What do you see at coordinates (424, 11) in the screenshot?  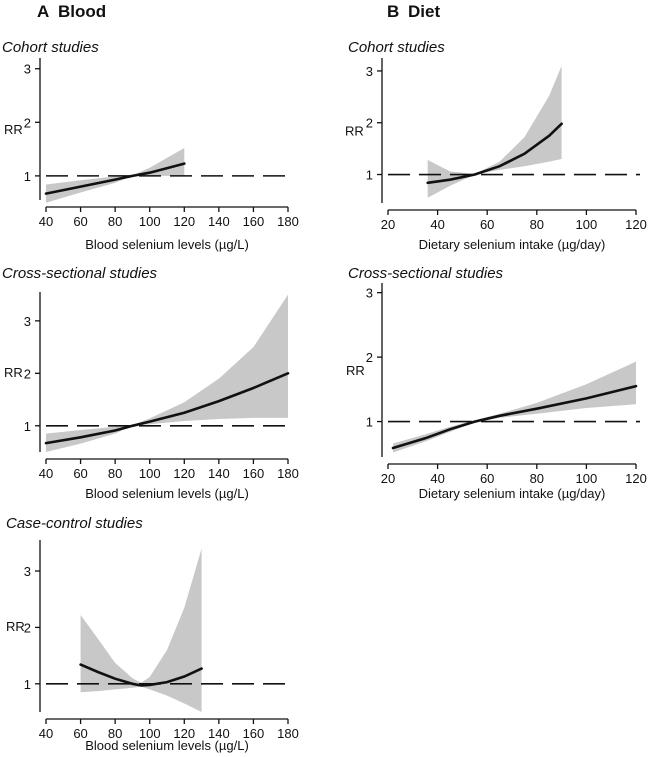 I see `panel-b-name: Diet` at bounding box center [424, 11].